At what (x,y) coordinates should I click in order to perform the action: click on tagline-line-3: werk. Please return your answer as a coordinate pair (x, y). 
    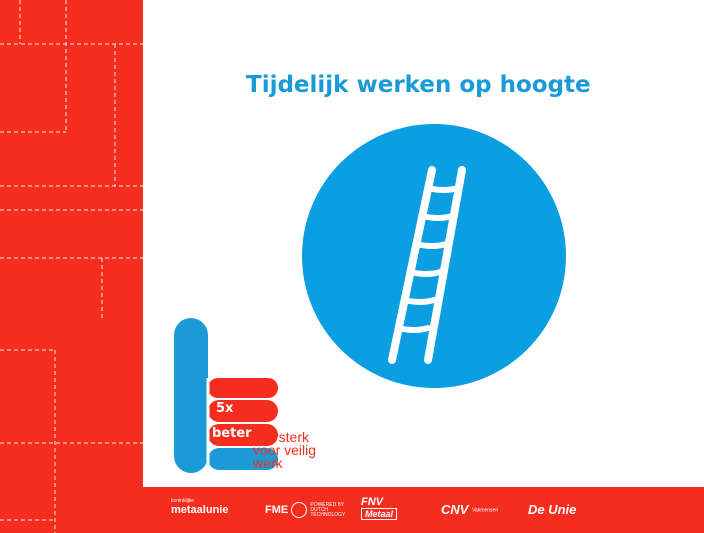
    Looking at the image, I should click on (268, 463).